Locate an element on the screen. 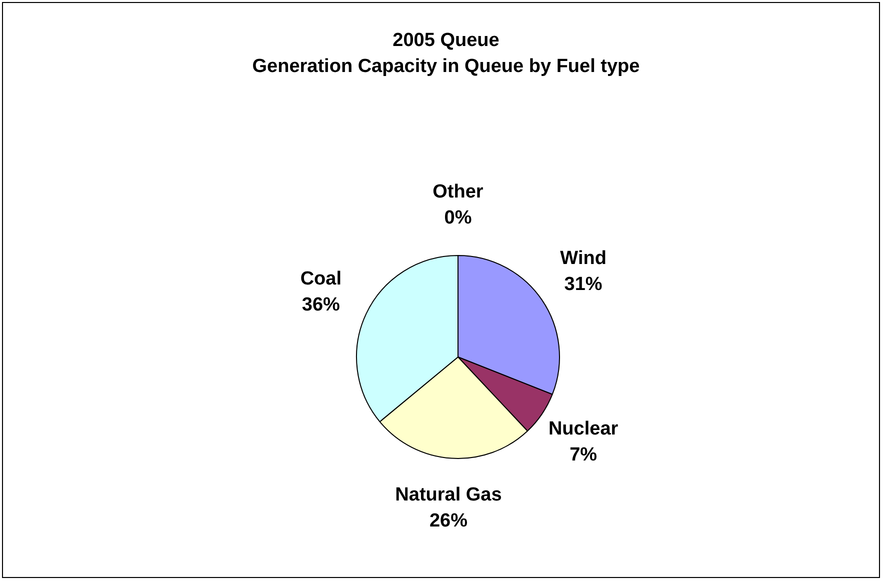  chart-title: 2005 Queue is located at coordinates (446, 41).